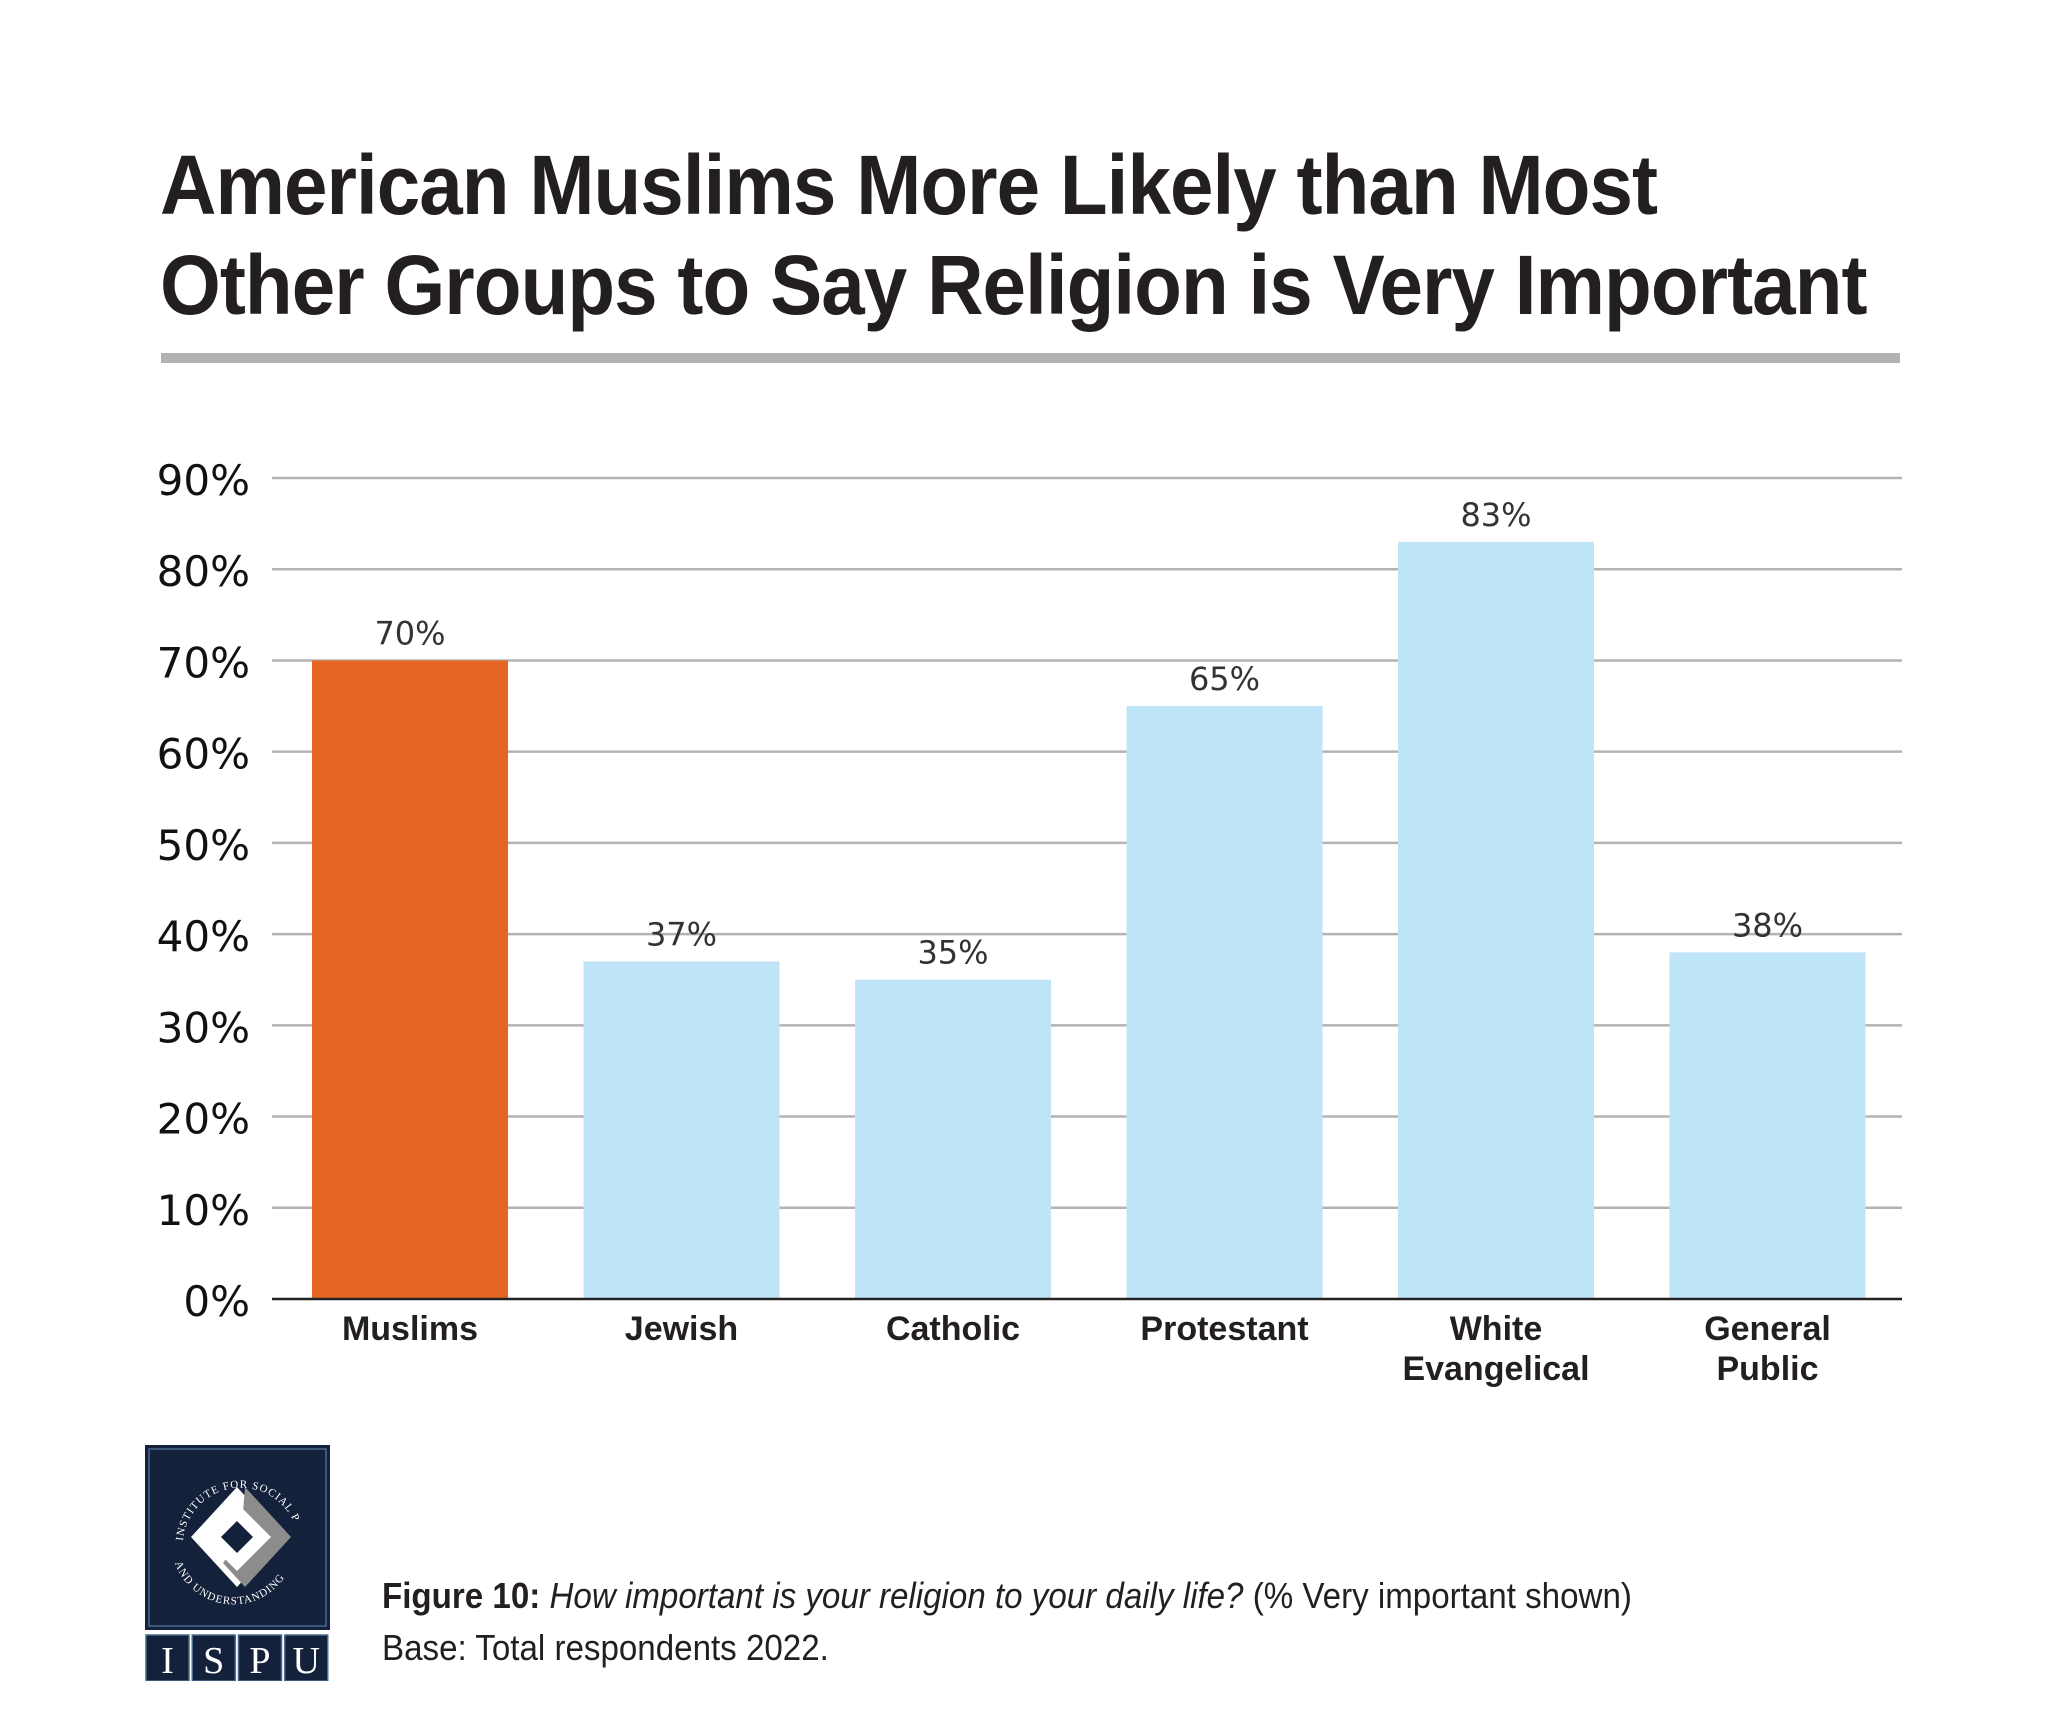  I want to click on x-category-label: General, so click(1767, 1329).